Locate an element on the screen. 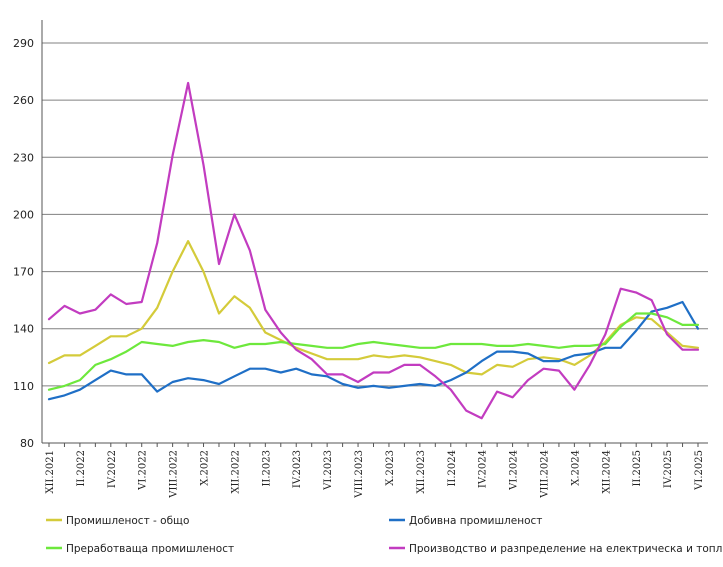 The image size is (723, 567). x-tick-label: II.2022 is located at coordinates (81, 468).